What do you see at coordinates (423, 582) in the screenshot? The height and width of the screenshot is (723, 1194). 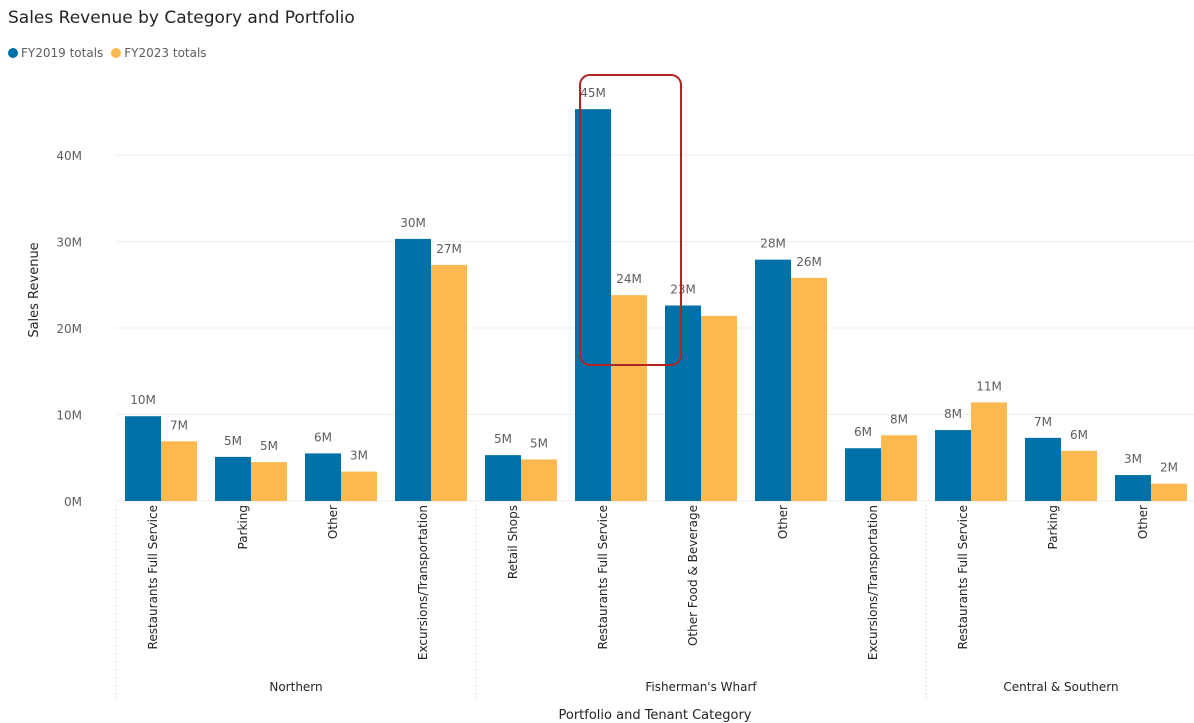 I see `x-tick-label-3: Excursions/Transportation` at bounding box center [423, 582].